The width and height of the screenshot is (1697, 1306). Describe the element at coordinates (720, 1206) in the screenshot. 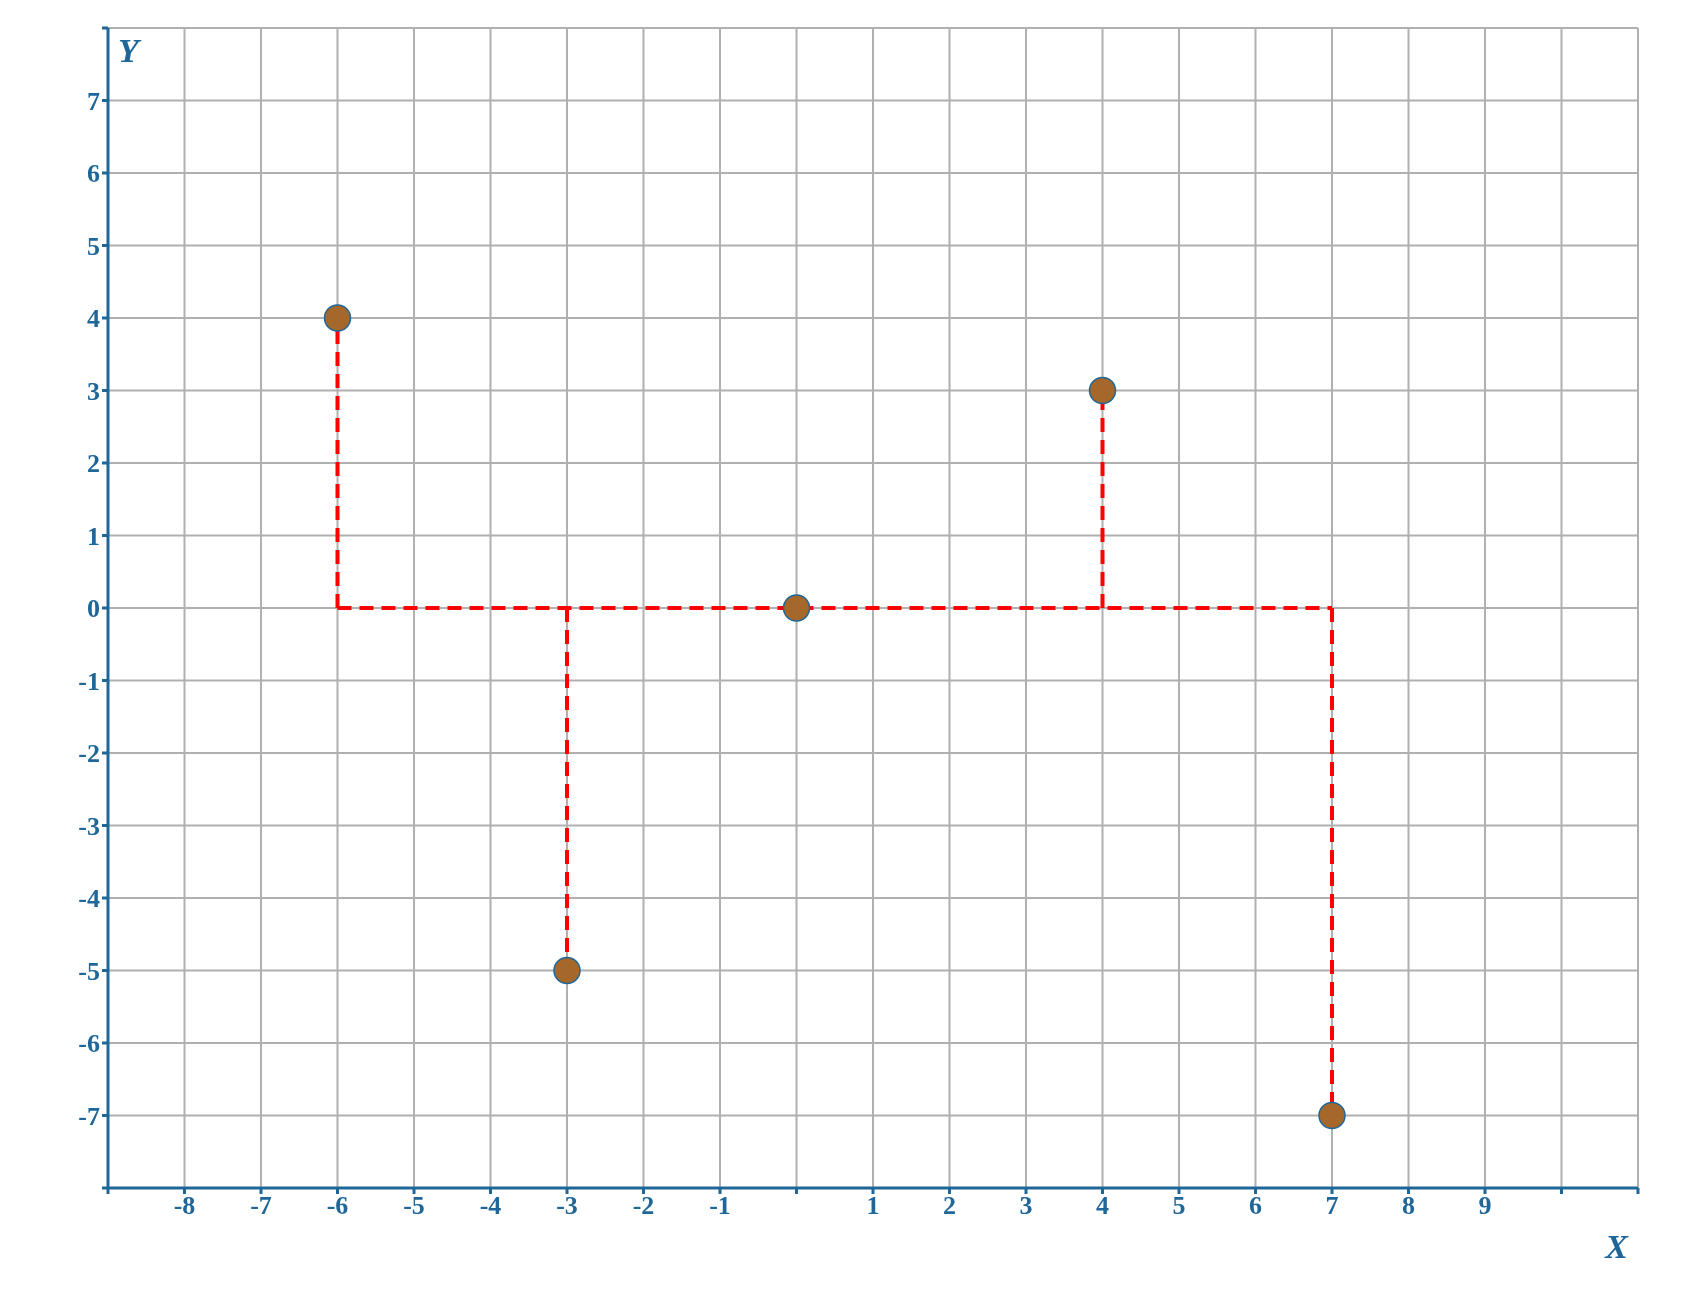

I see `x-tick-label: -1` at that location.